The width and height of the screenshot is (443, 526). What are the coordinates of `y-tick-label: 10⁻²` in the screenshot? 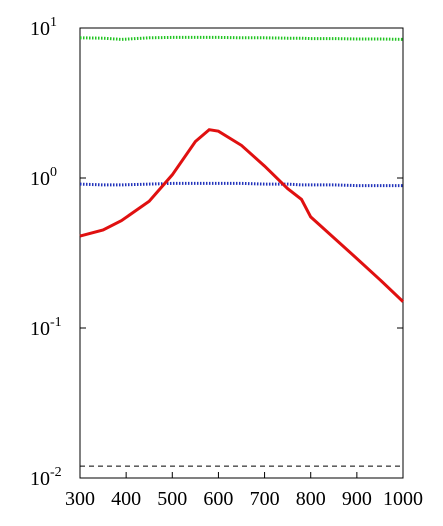 It's located at (46, 477).